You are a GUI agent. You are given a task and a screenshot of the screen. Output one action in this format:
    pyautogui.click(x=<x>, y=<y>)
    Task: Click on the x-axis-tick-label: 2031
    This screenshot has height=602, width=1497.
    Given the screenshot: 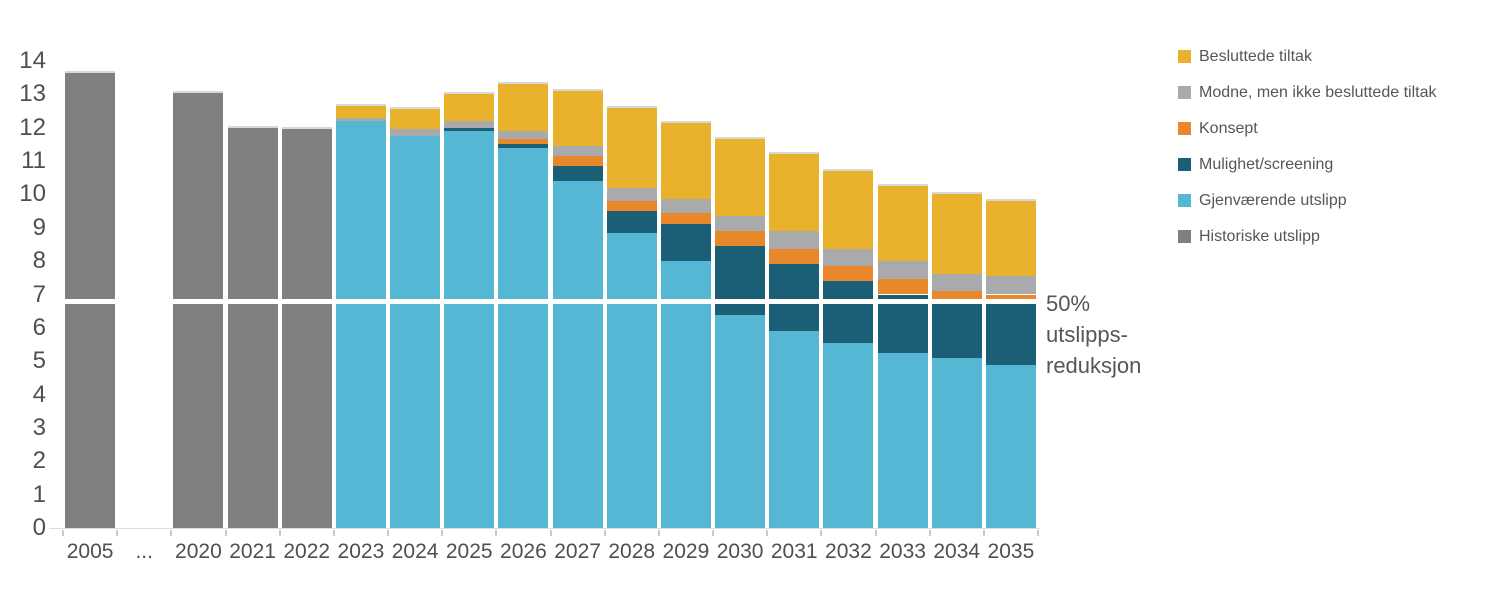 What is the action you would take?
    pyautogui.click(x=794, y=551)
    